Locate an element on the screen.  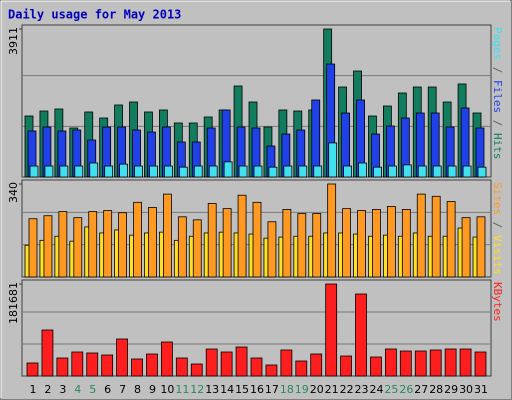
x-tick-label: 2 is located at coordinates (47, 389).